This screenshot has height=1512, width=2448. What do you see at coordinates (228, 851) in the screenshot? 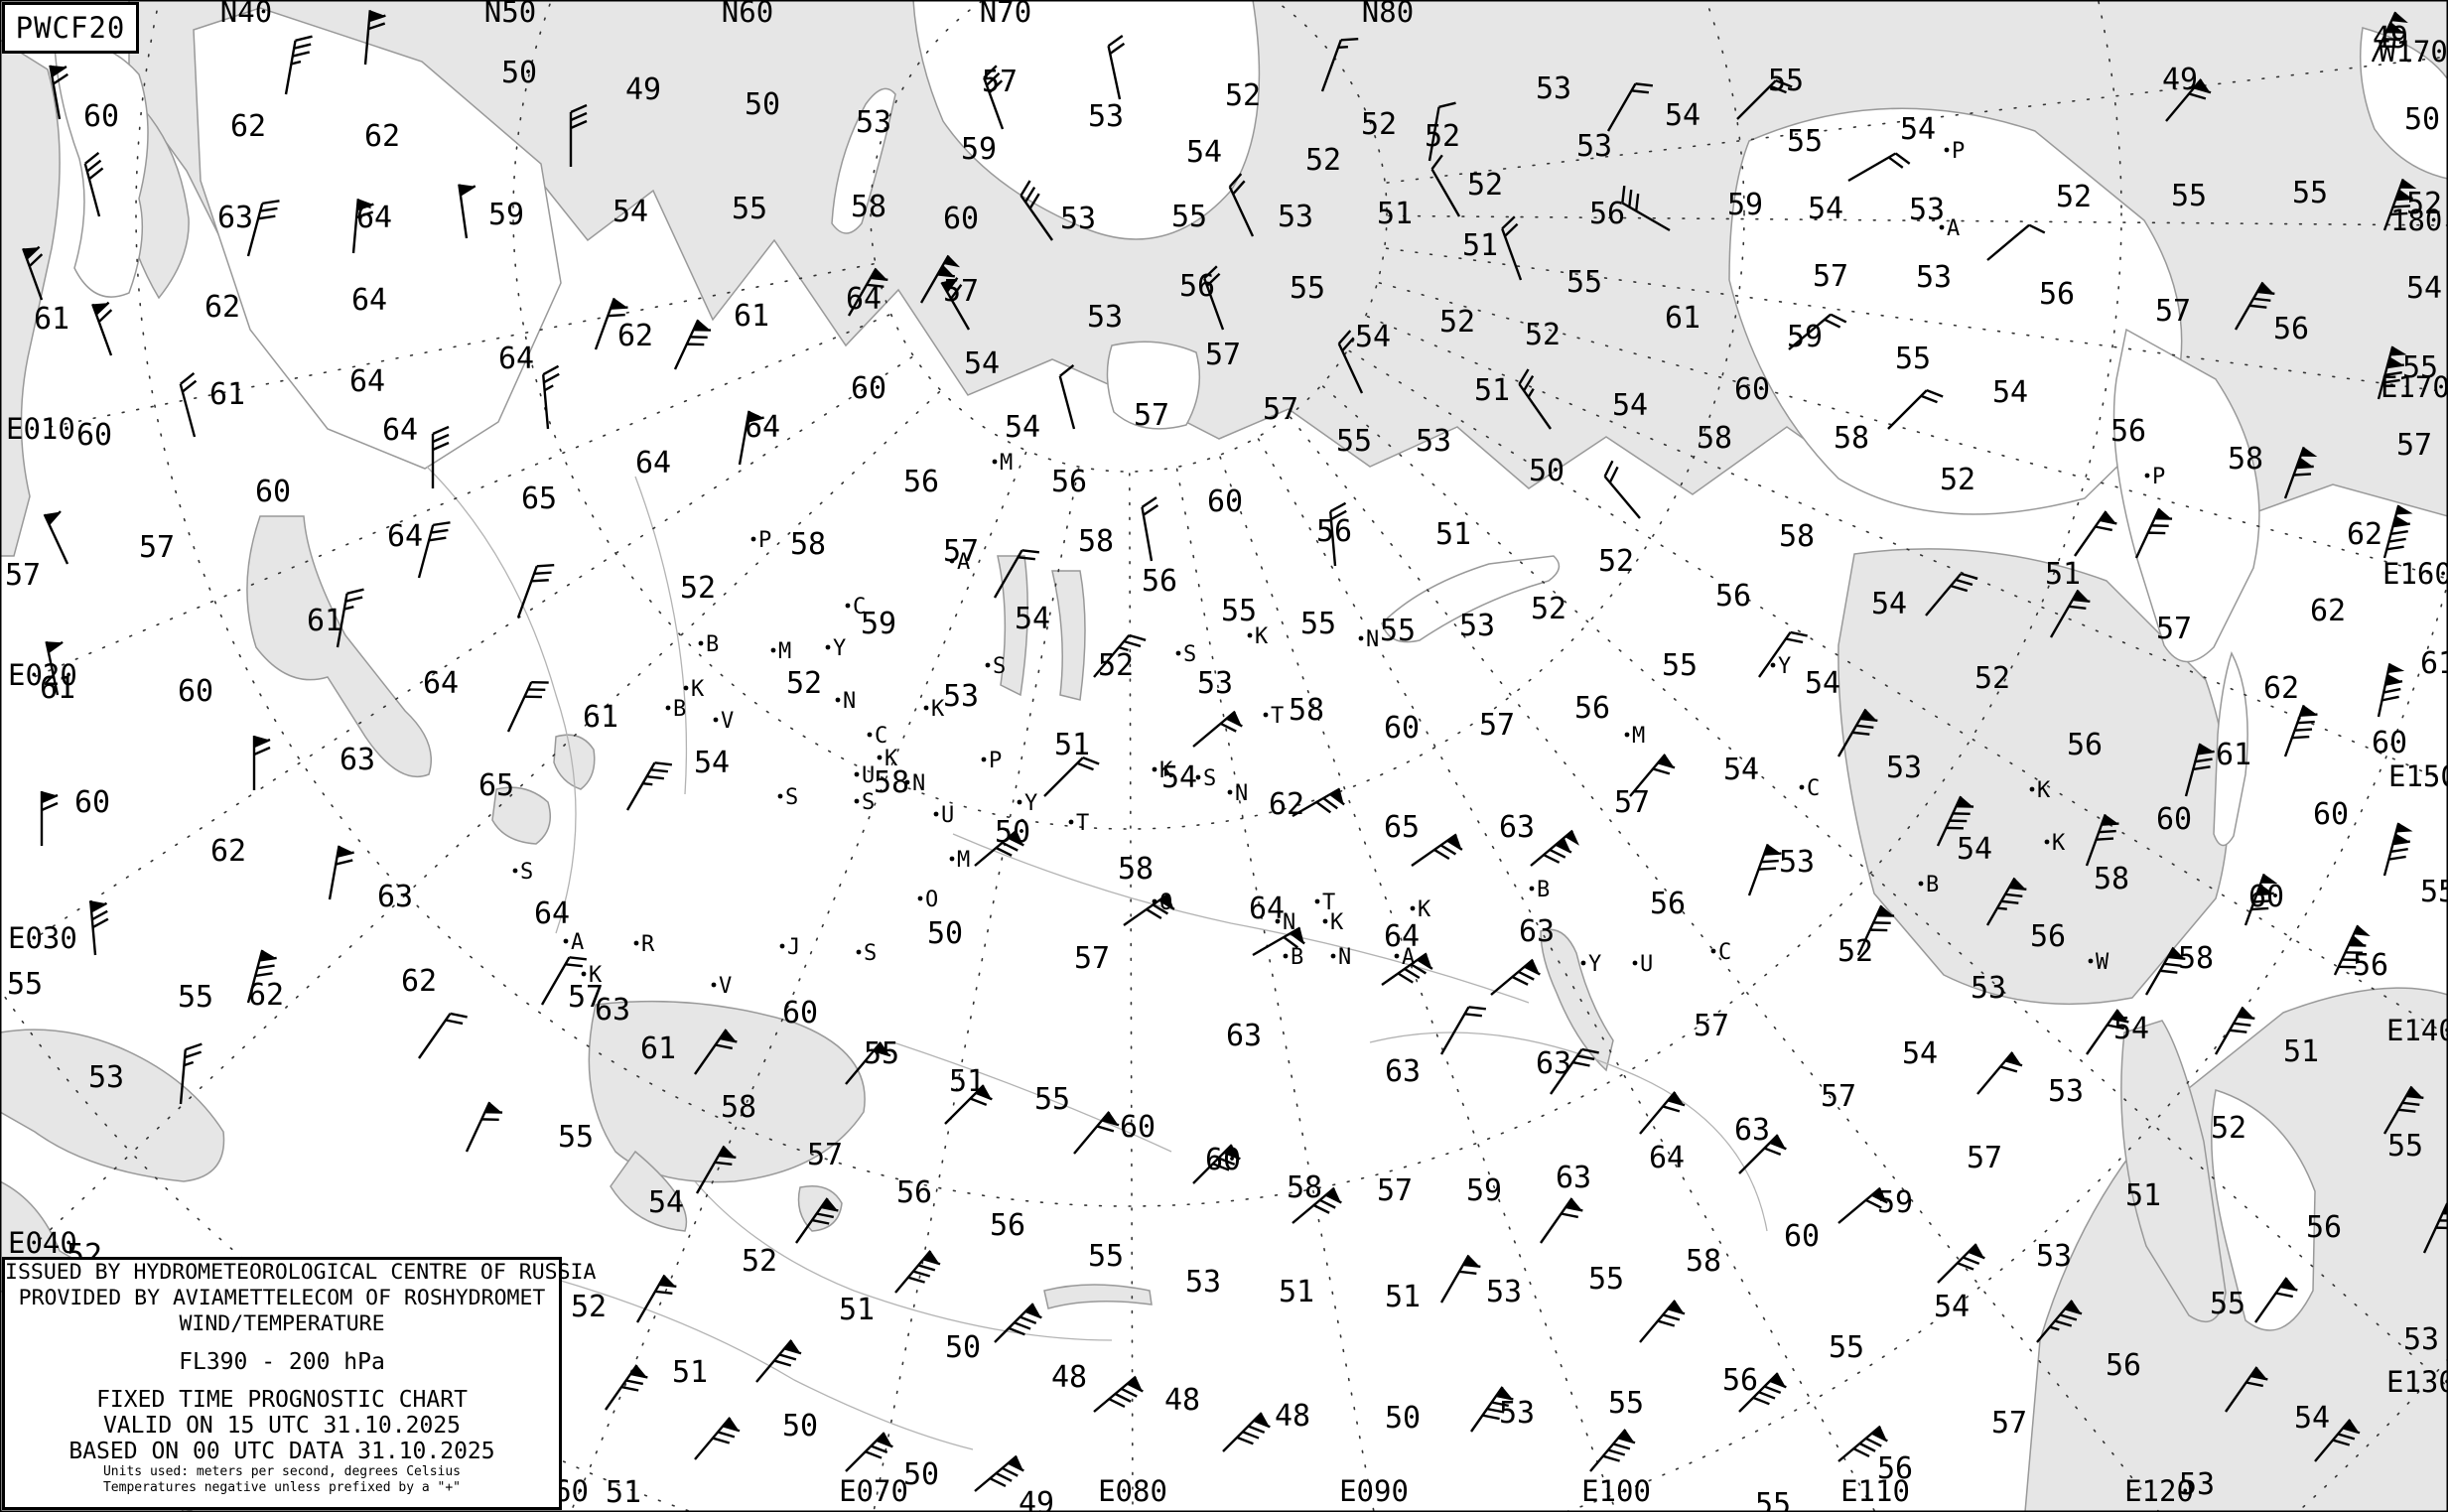
I see `temperature-value: 62` at bounding box center [228, 851].